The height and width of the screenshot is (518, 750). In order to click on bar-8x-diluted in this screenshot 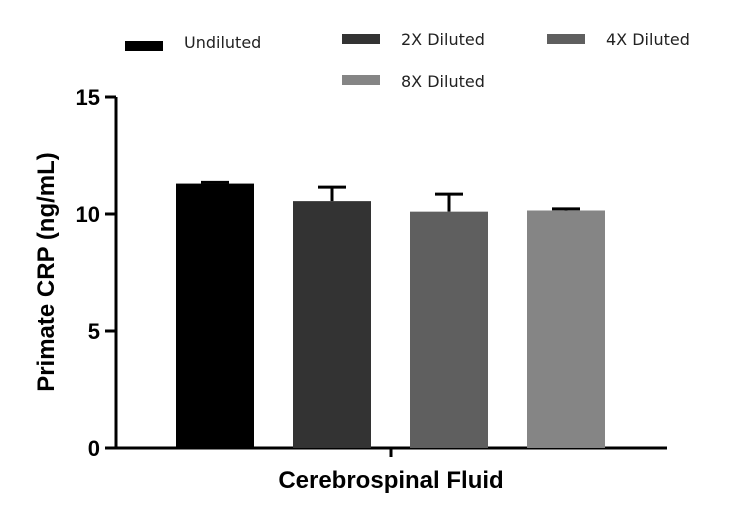, I will do `click(566, 329)`.